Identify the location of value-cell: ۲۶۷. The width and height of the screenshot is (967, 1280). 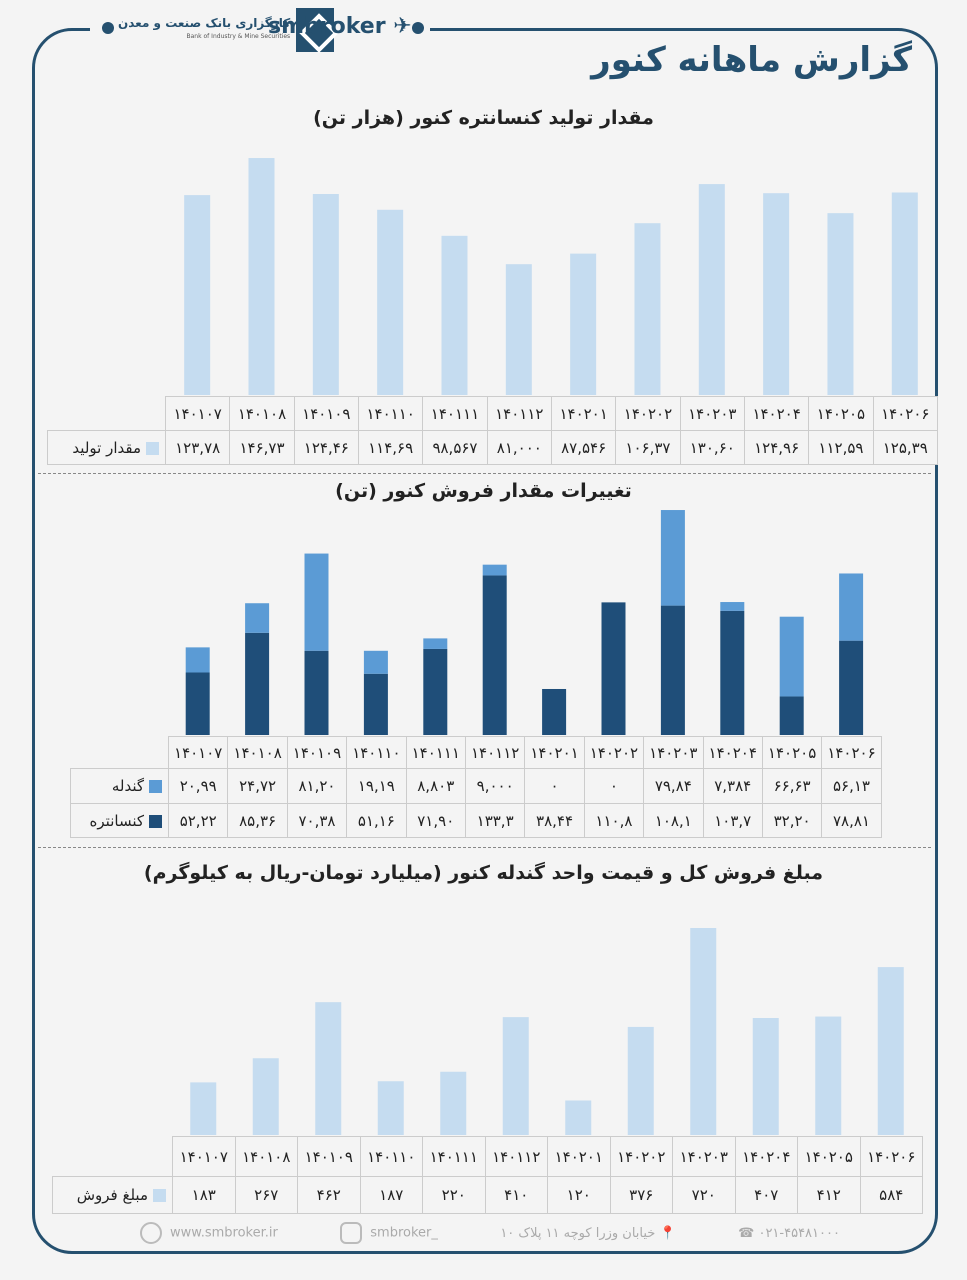
(266, 1195).